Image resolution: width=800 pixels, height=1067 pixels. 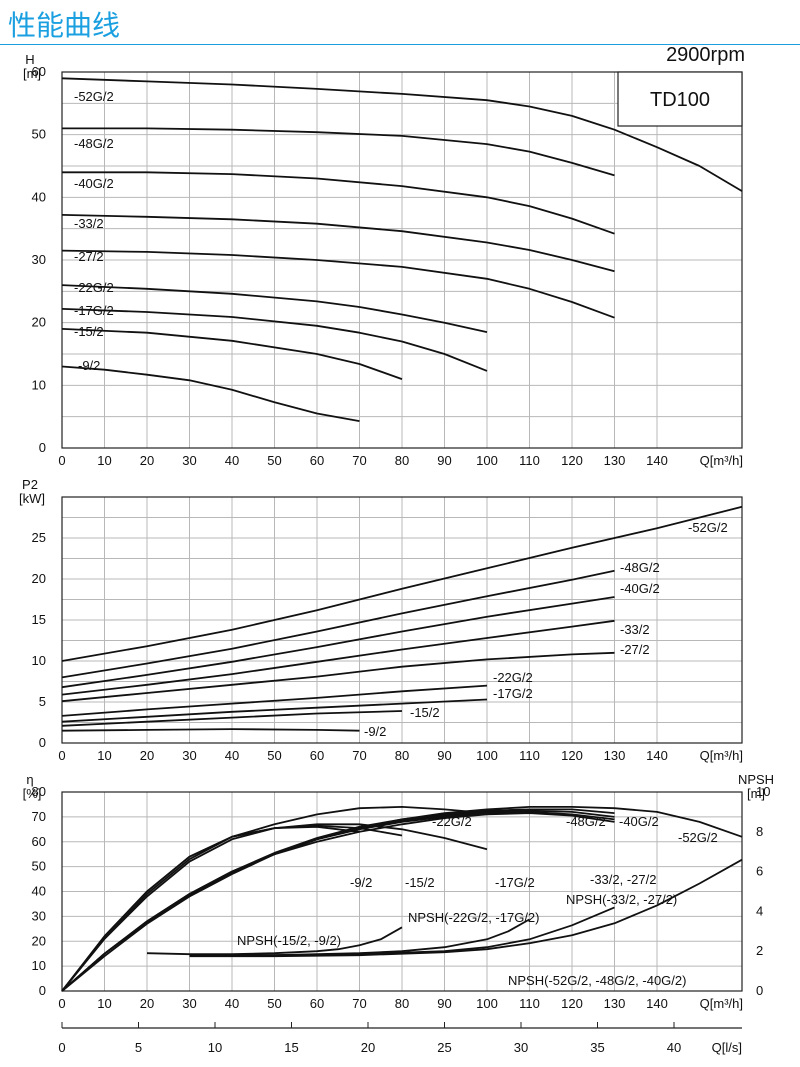 I want to click on x2-tick-label: 15, so click(x=291, y=1047).